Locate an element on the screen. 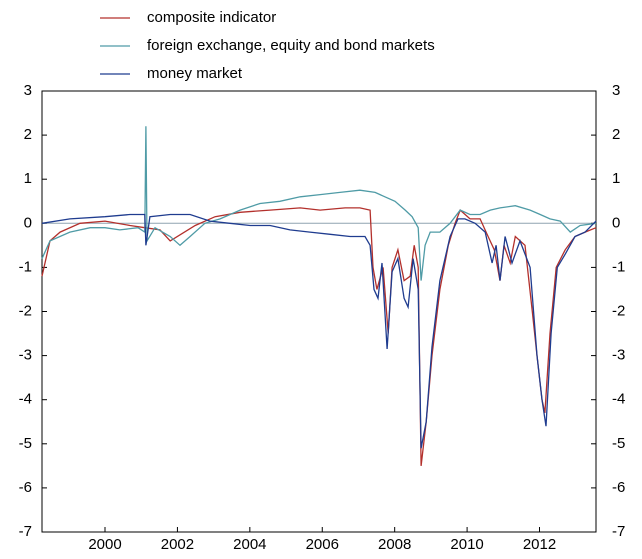 The width and height of the screenshot is (642, 559). y2-tick-label: 3 is located at coordinates (616, 90).